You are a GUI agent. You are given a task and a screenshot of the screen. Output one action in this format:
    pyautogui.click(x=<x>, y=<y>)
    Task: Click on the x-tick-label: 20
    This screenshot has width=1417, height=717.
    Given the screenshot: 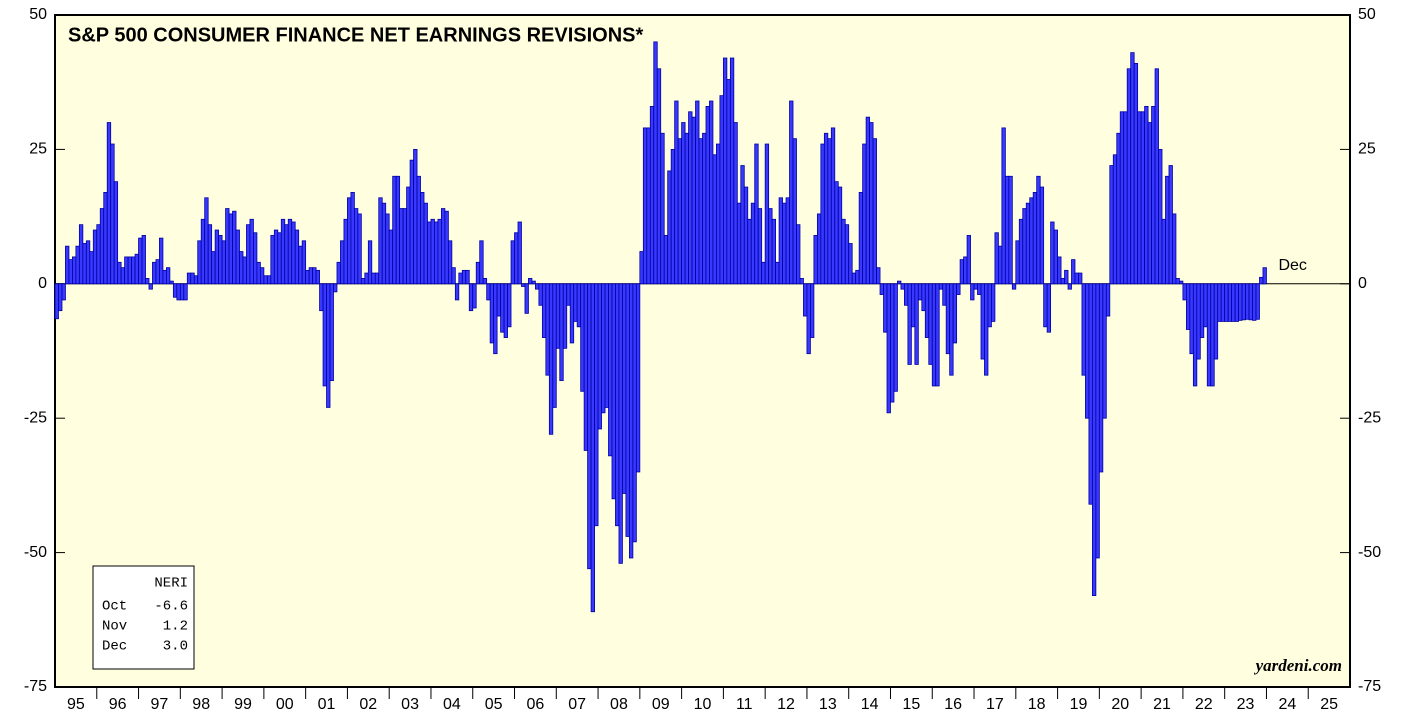 What is the action you would take?
    pyautogui.click(x=1120, y=704)
    